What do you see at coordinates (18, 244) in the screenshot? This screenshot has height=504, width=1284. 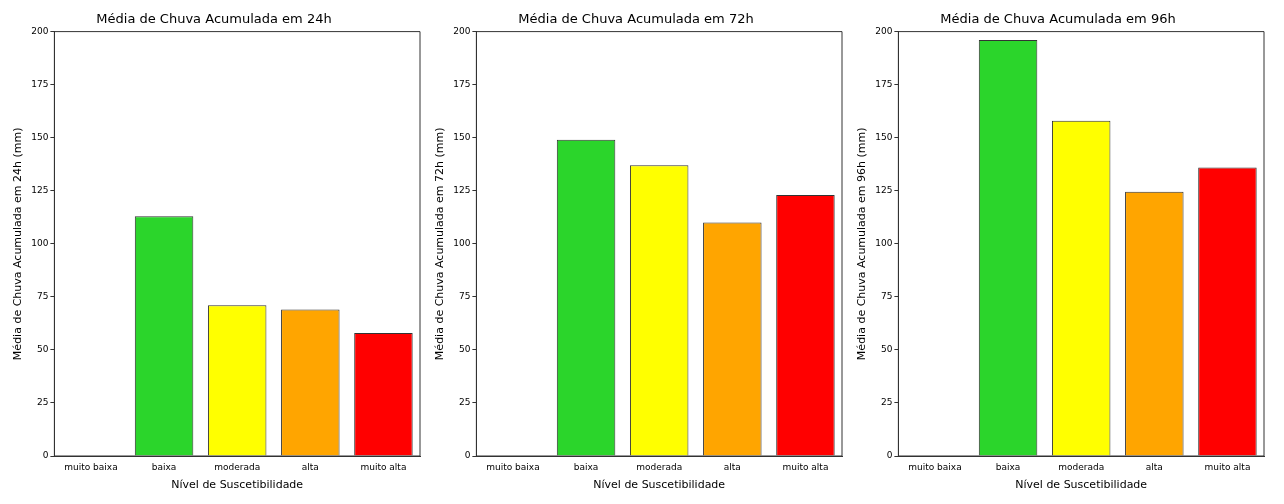 I see `y-axis-title: Média de Chuva Acumulada em 24h (mm)` at bounding box center [18, 244].